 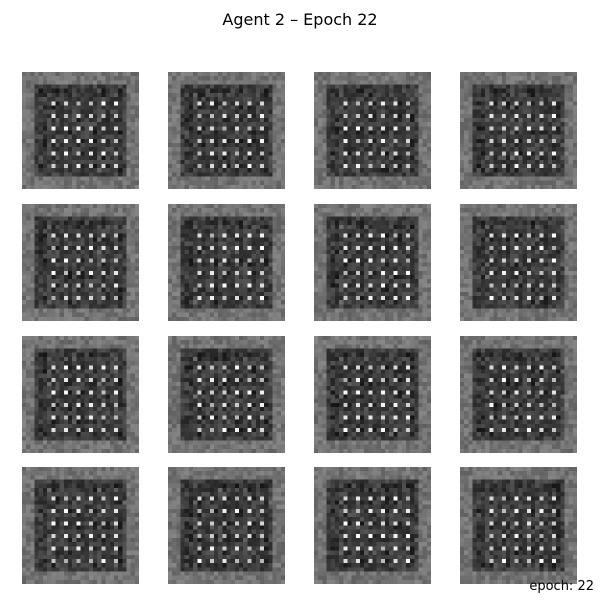 What do you see at coordinates (80, 525) in the screenshot?
I see `sample-image-r4-c1` at bounding box center [80, 525].